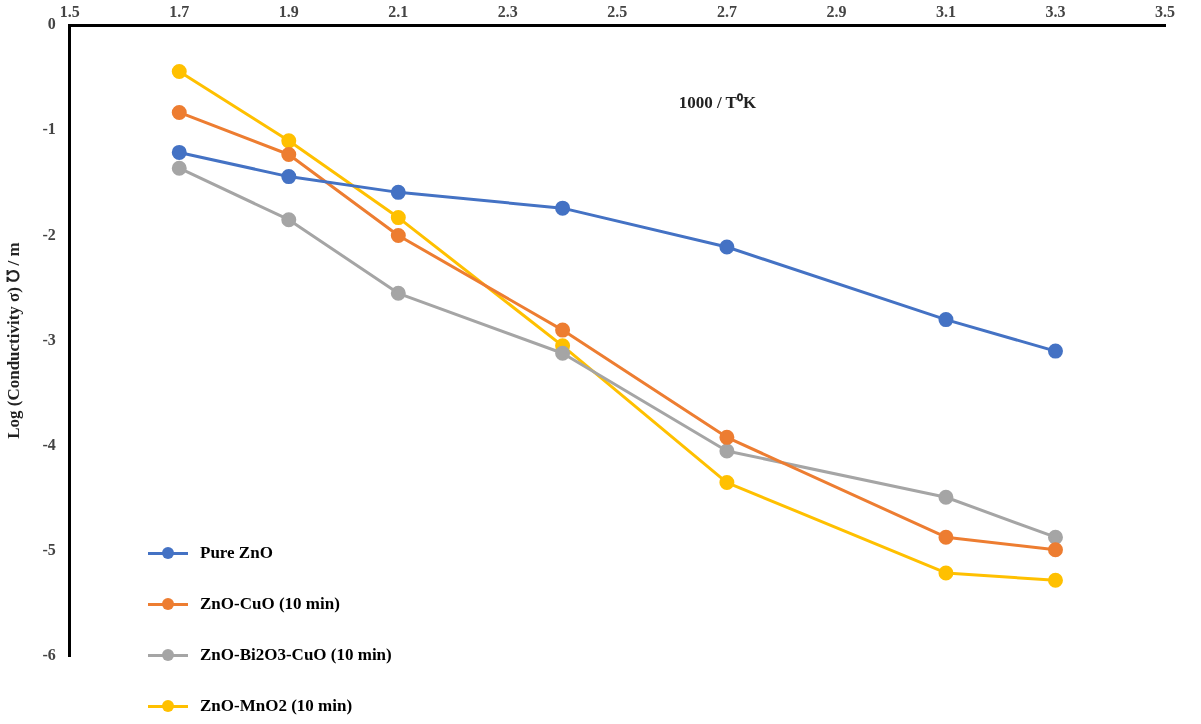 The height and width of the screenshot is (724, 1201). I want to click on x-axis-title: 1000 / T⁰K, so click(717, 102).